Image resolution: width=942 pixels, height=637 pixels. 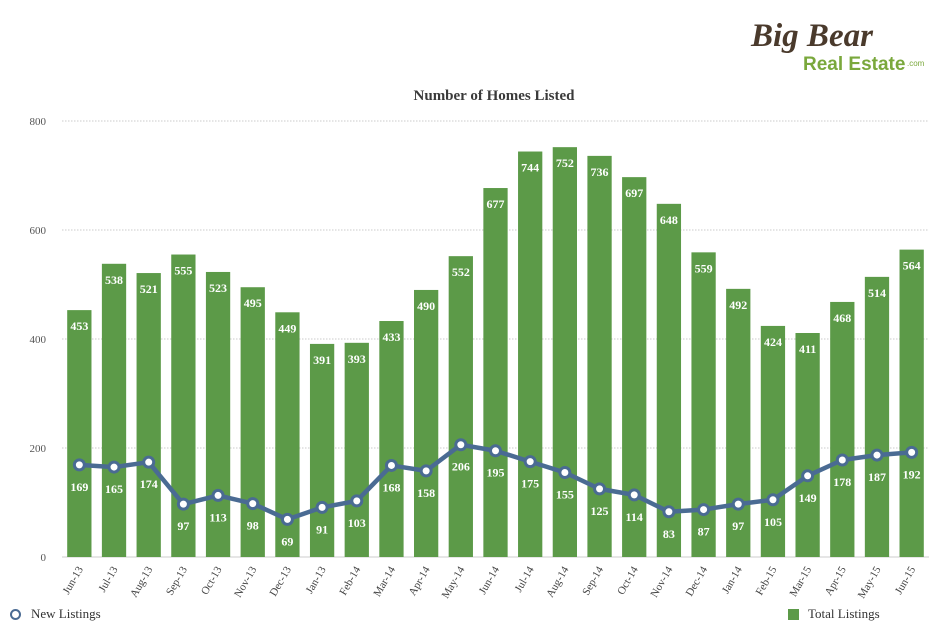 I want to click on bar-data-label: 514, so click(x=877, y=293).